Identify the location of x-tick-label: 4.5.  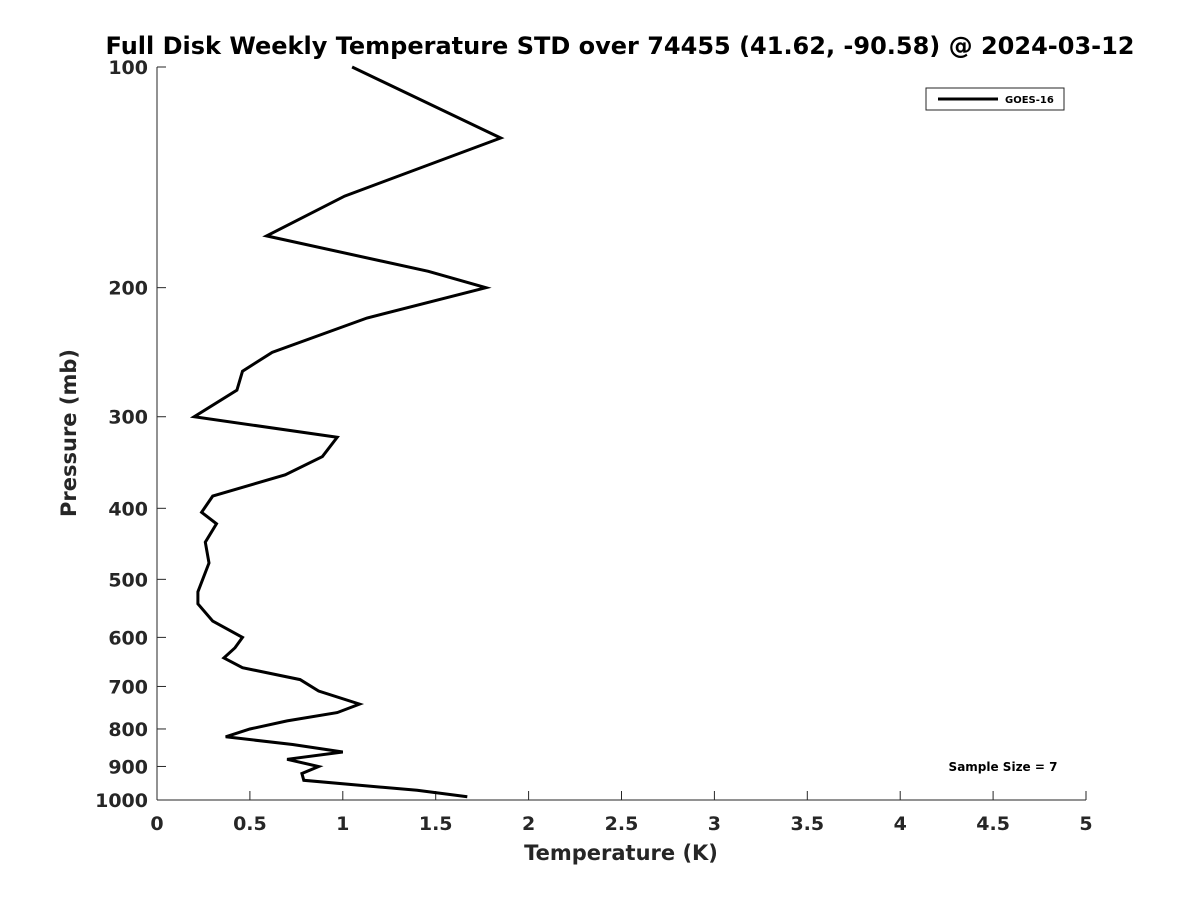
(993, 824).